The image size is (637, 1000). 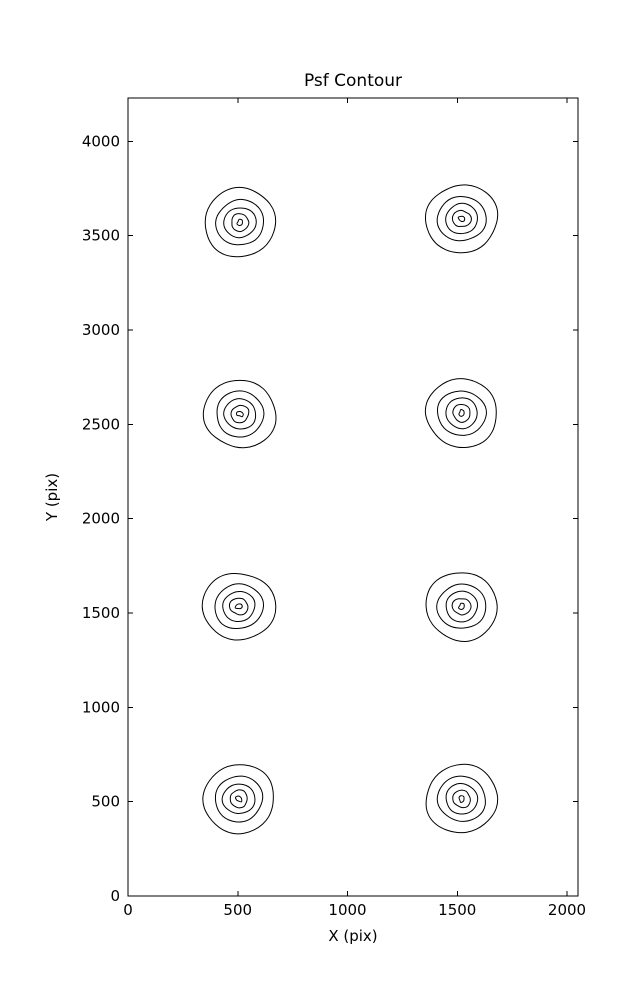 What do you see at coordinates (347, 910) in the screenshot?
I see `x-tick-label: 1000` at bounding box center [347, 910].